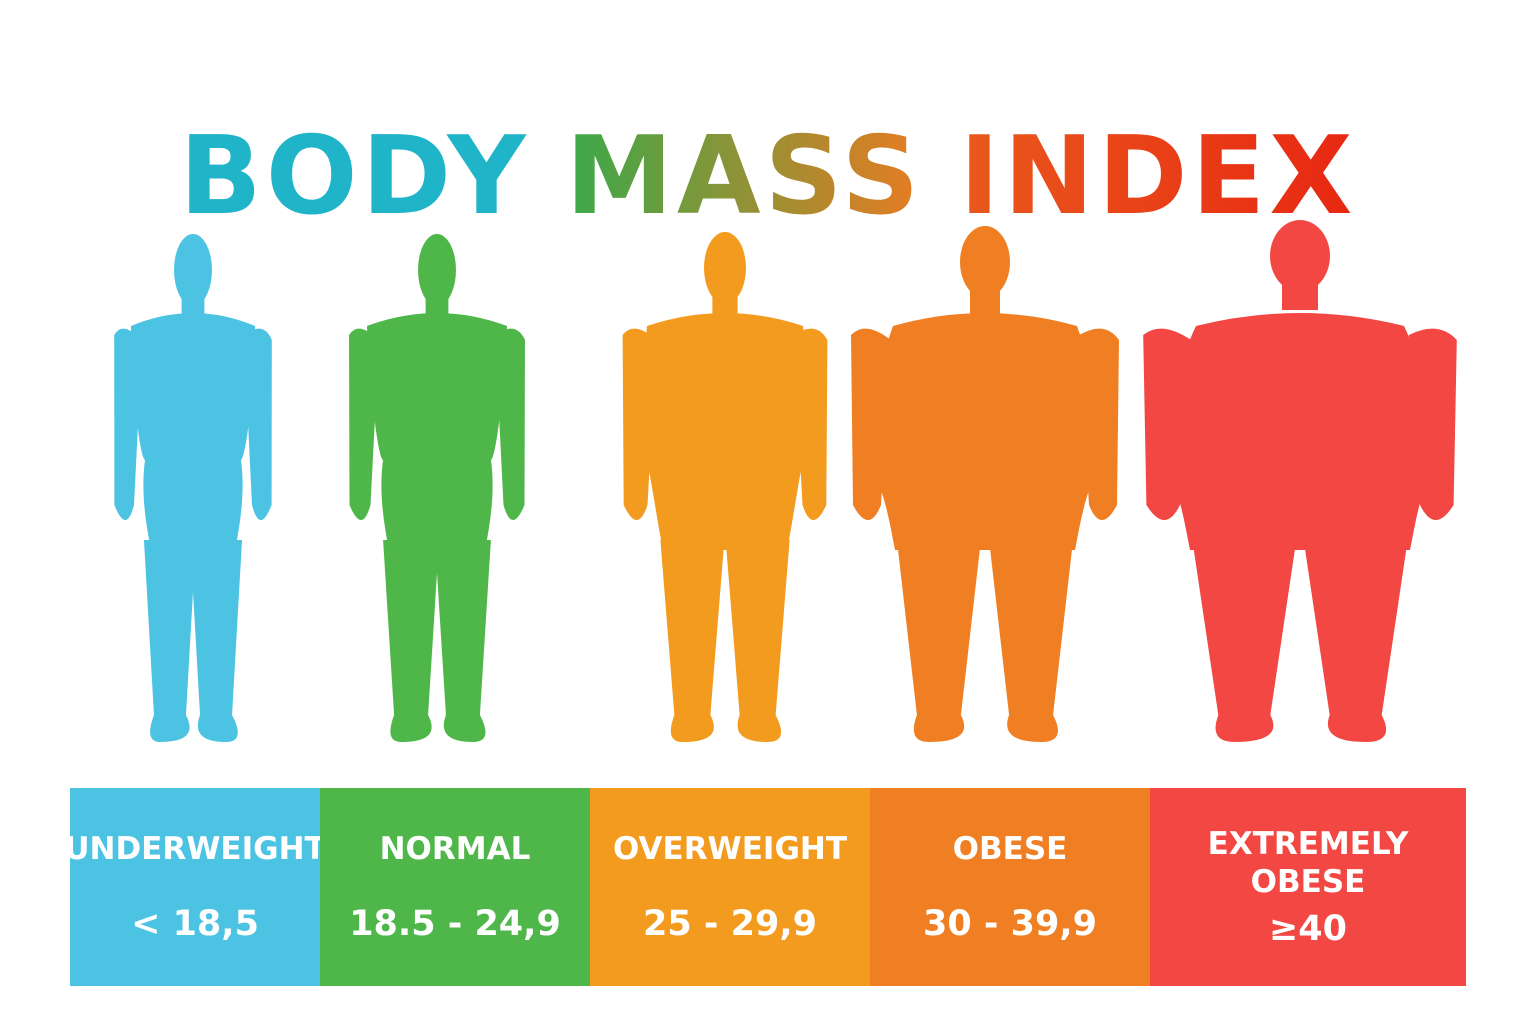  Describe the element at coordinates (195, 887) in the screenshot. I see `bmi-category-underweight: UNDERWEIGHT < 18,5` at that location.